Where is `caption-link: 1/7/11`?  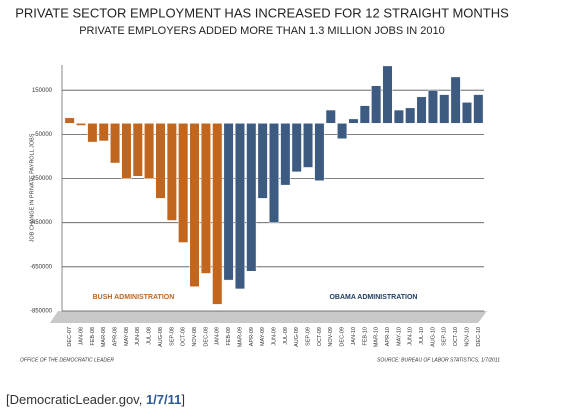
caption-link: 1/7/11 is located at coordinates (163, 399).